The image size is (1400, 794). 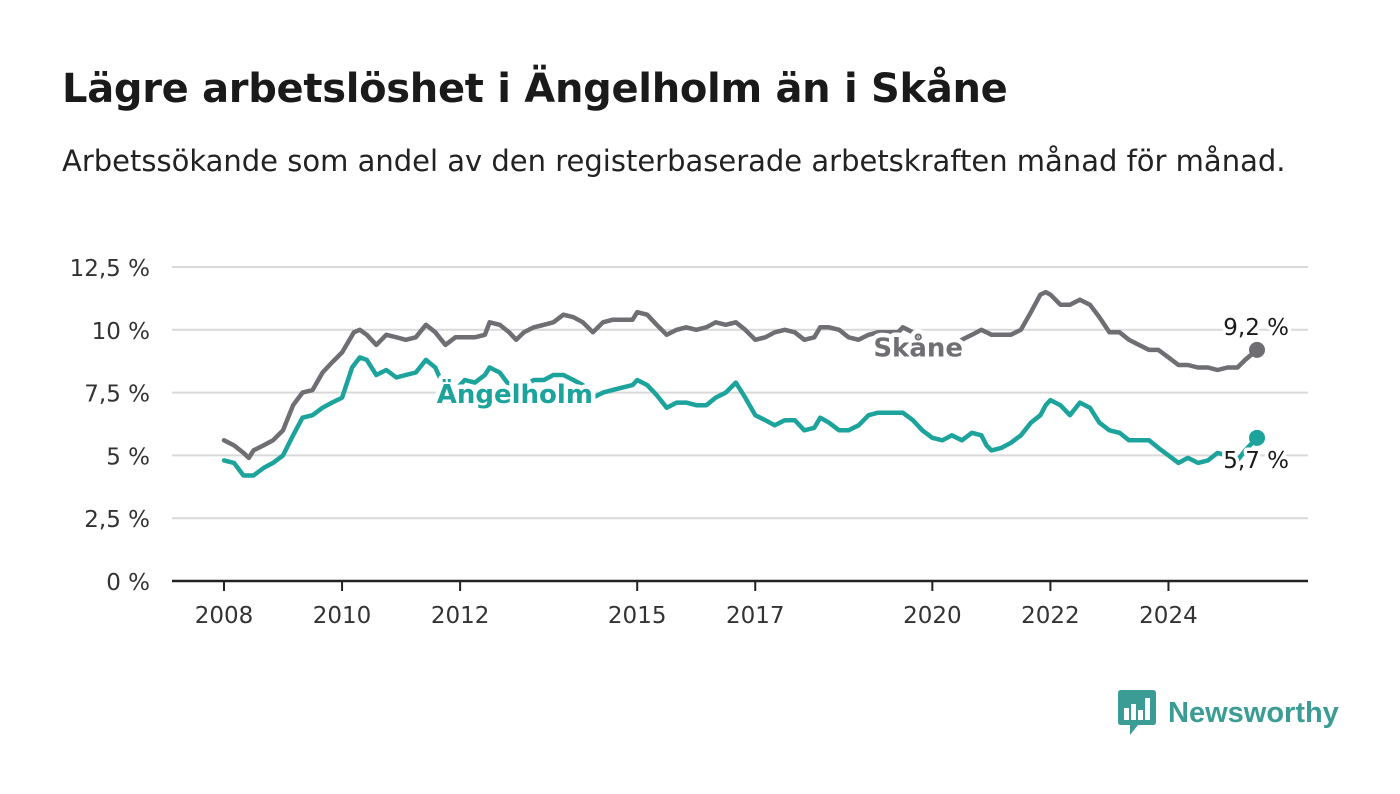 I want to click on newsworthy-logo: Newsworthy, so click(x=1228, y=713).